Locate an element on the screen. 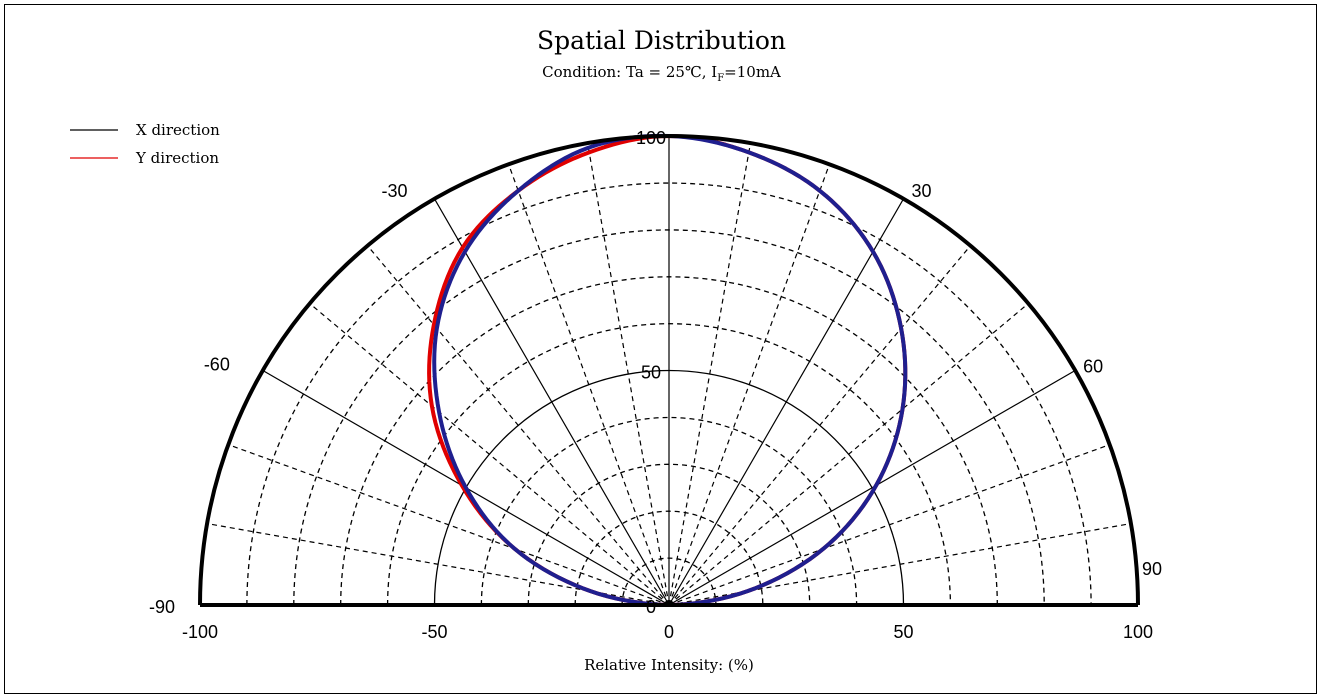  subtitle-prefix: Condition: Ta = 25℃, I is located at coordinates (630, 72).